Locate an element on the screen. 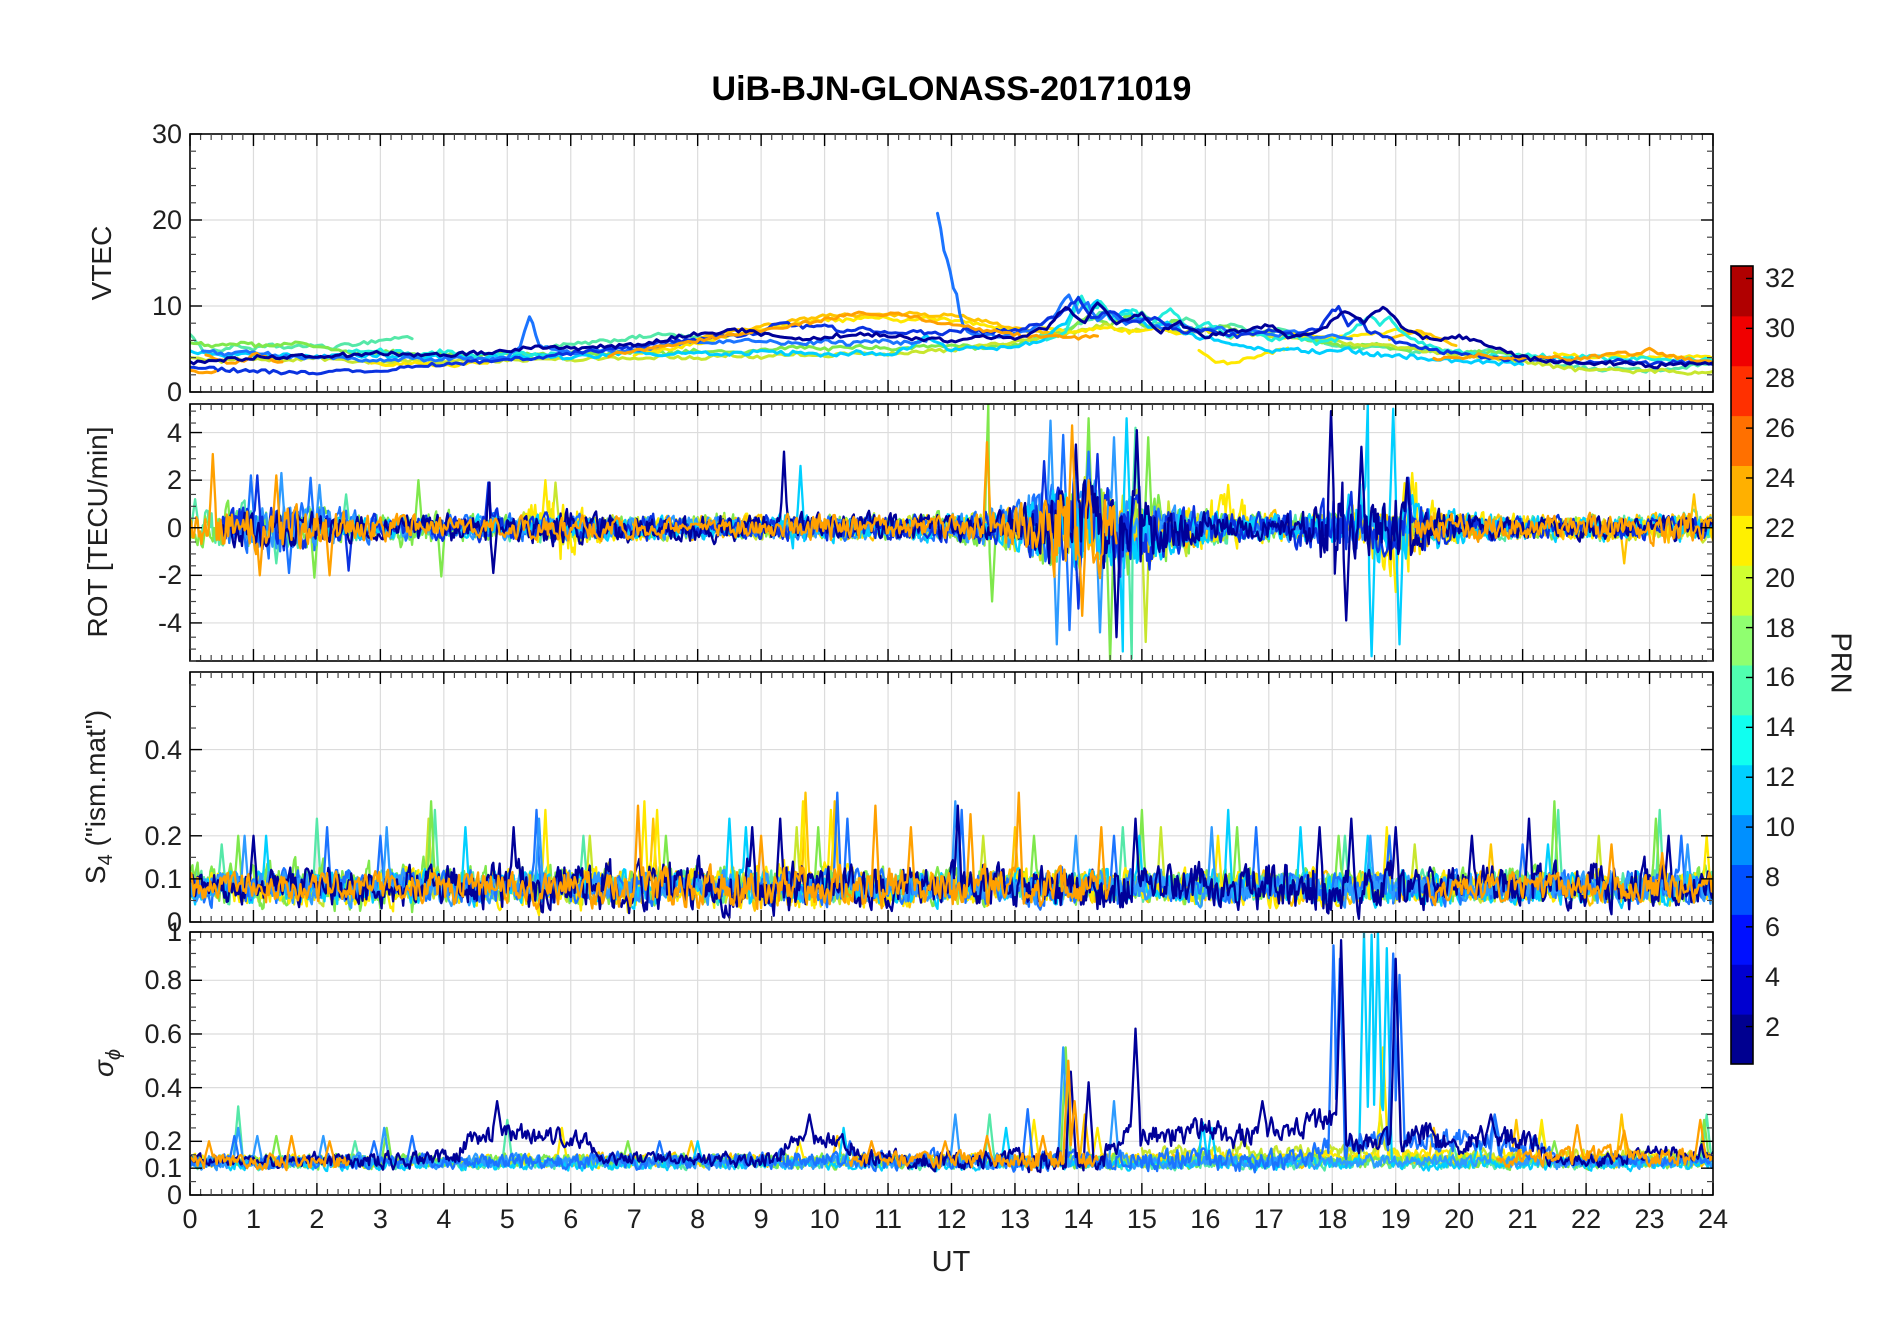 This screenshot has width=1902, height=1330. x-tick-label: 16 is located at coordinates (1205, 1219).